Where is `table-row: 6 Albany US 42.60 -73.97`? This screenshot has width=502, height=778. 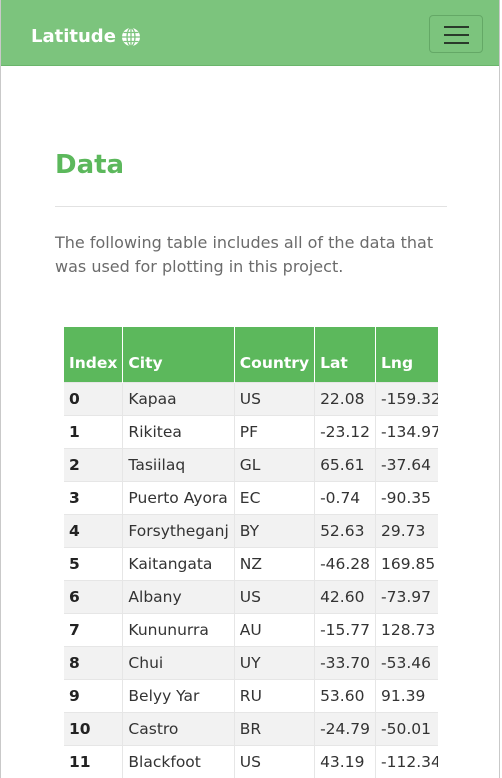 table-row: 6 Albany US 42.60 -73.97 is located at coordinates (251, 596).